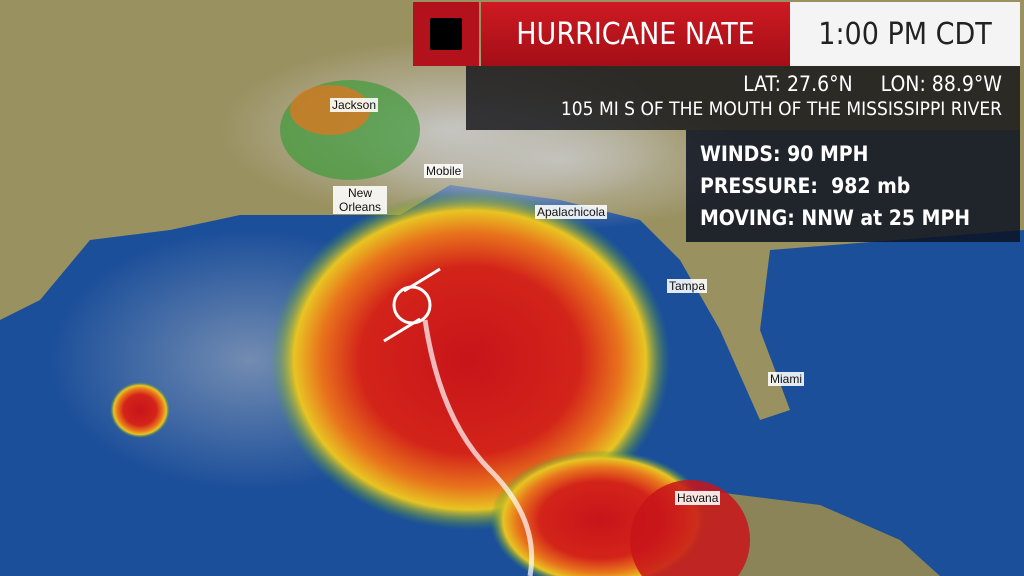  I want to click on city-label: Havana, so click(698, 498).